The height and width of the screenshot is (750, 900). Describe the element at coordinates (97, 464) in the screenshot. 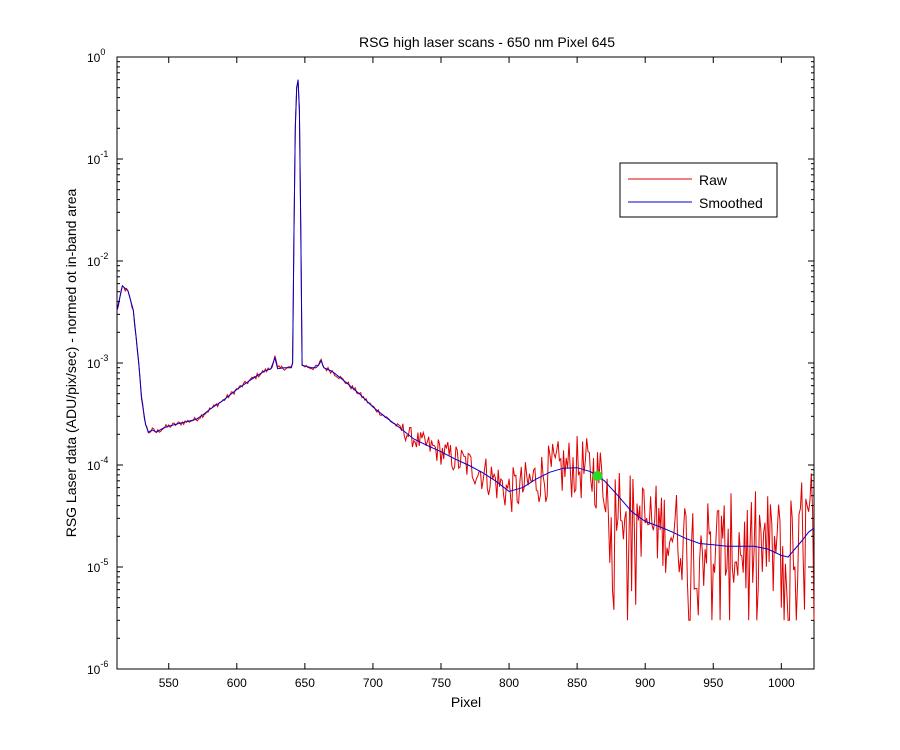

I see `y-tick-label: 10⁻⁴` at that location.